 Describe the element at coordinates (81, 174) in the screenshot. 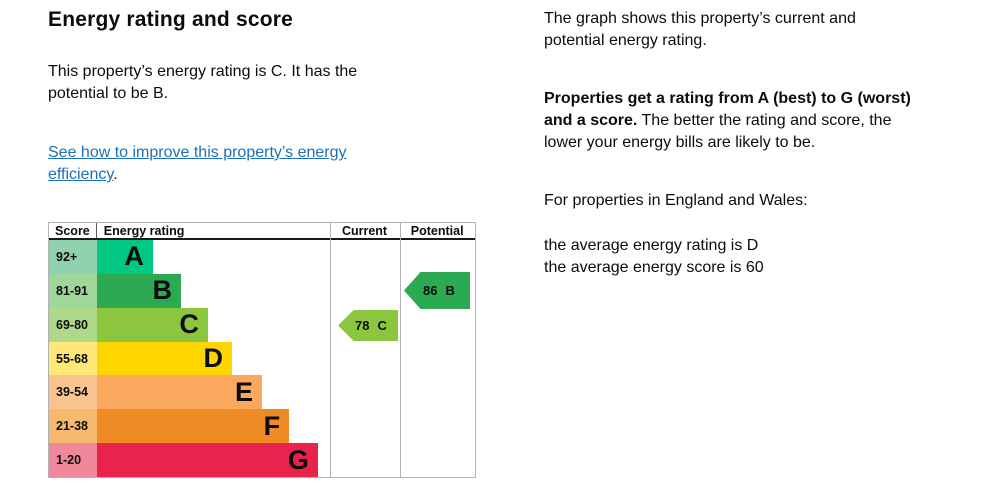

I see `improve-link-line-2: efficiency` at that location.